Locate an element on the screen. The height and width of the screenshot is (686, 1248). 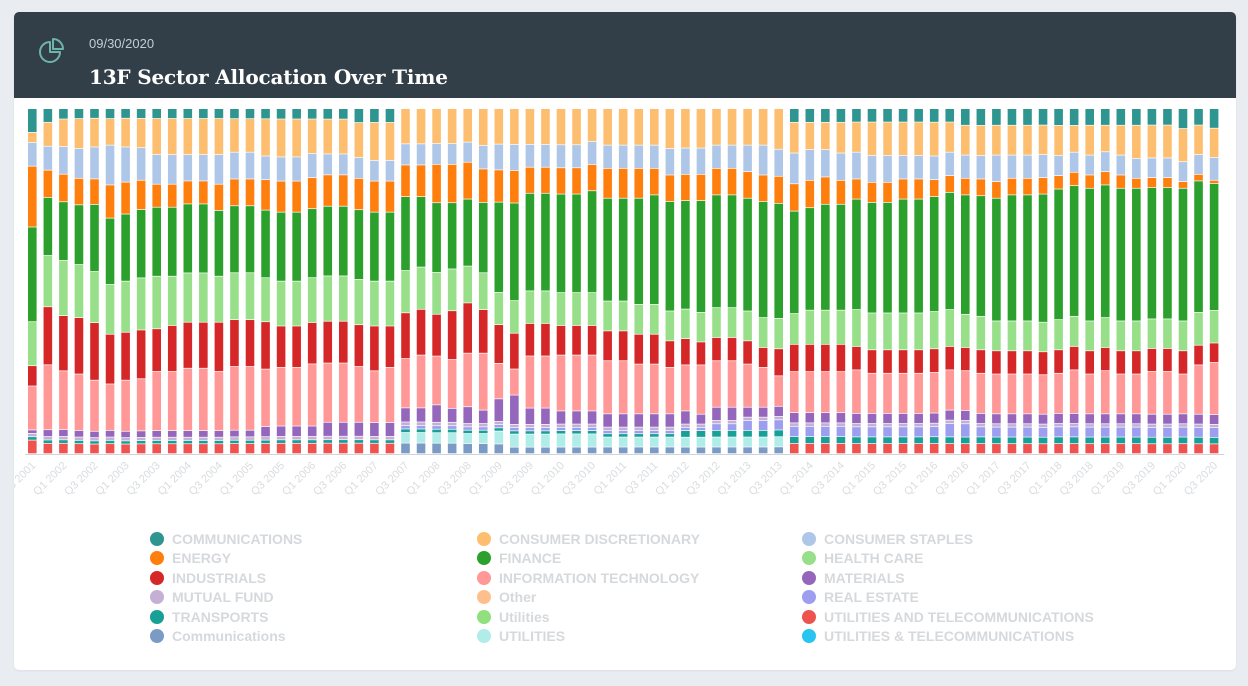
bar-q3-2012 is located at coordinates (716, 281).